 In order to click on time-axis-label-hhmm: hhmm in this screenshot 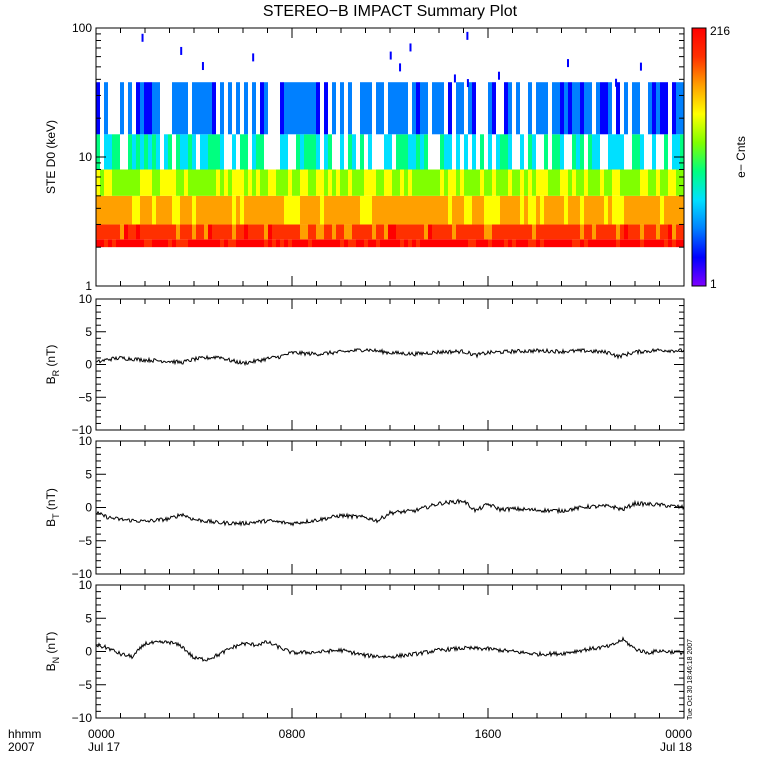, I will do `click(24, 734)`.